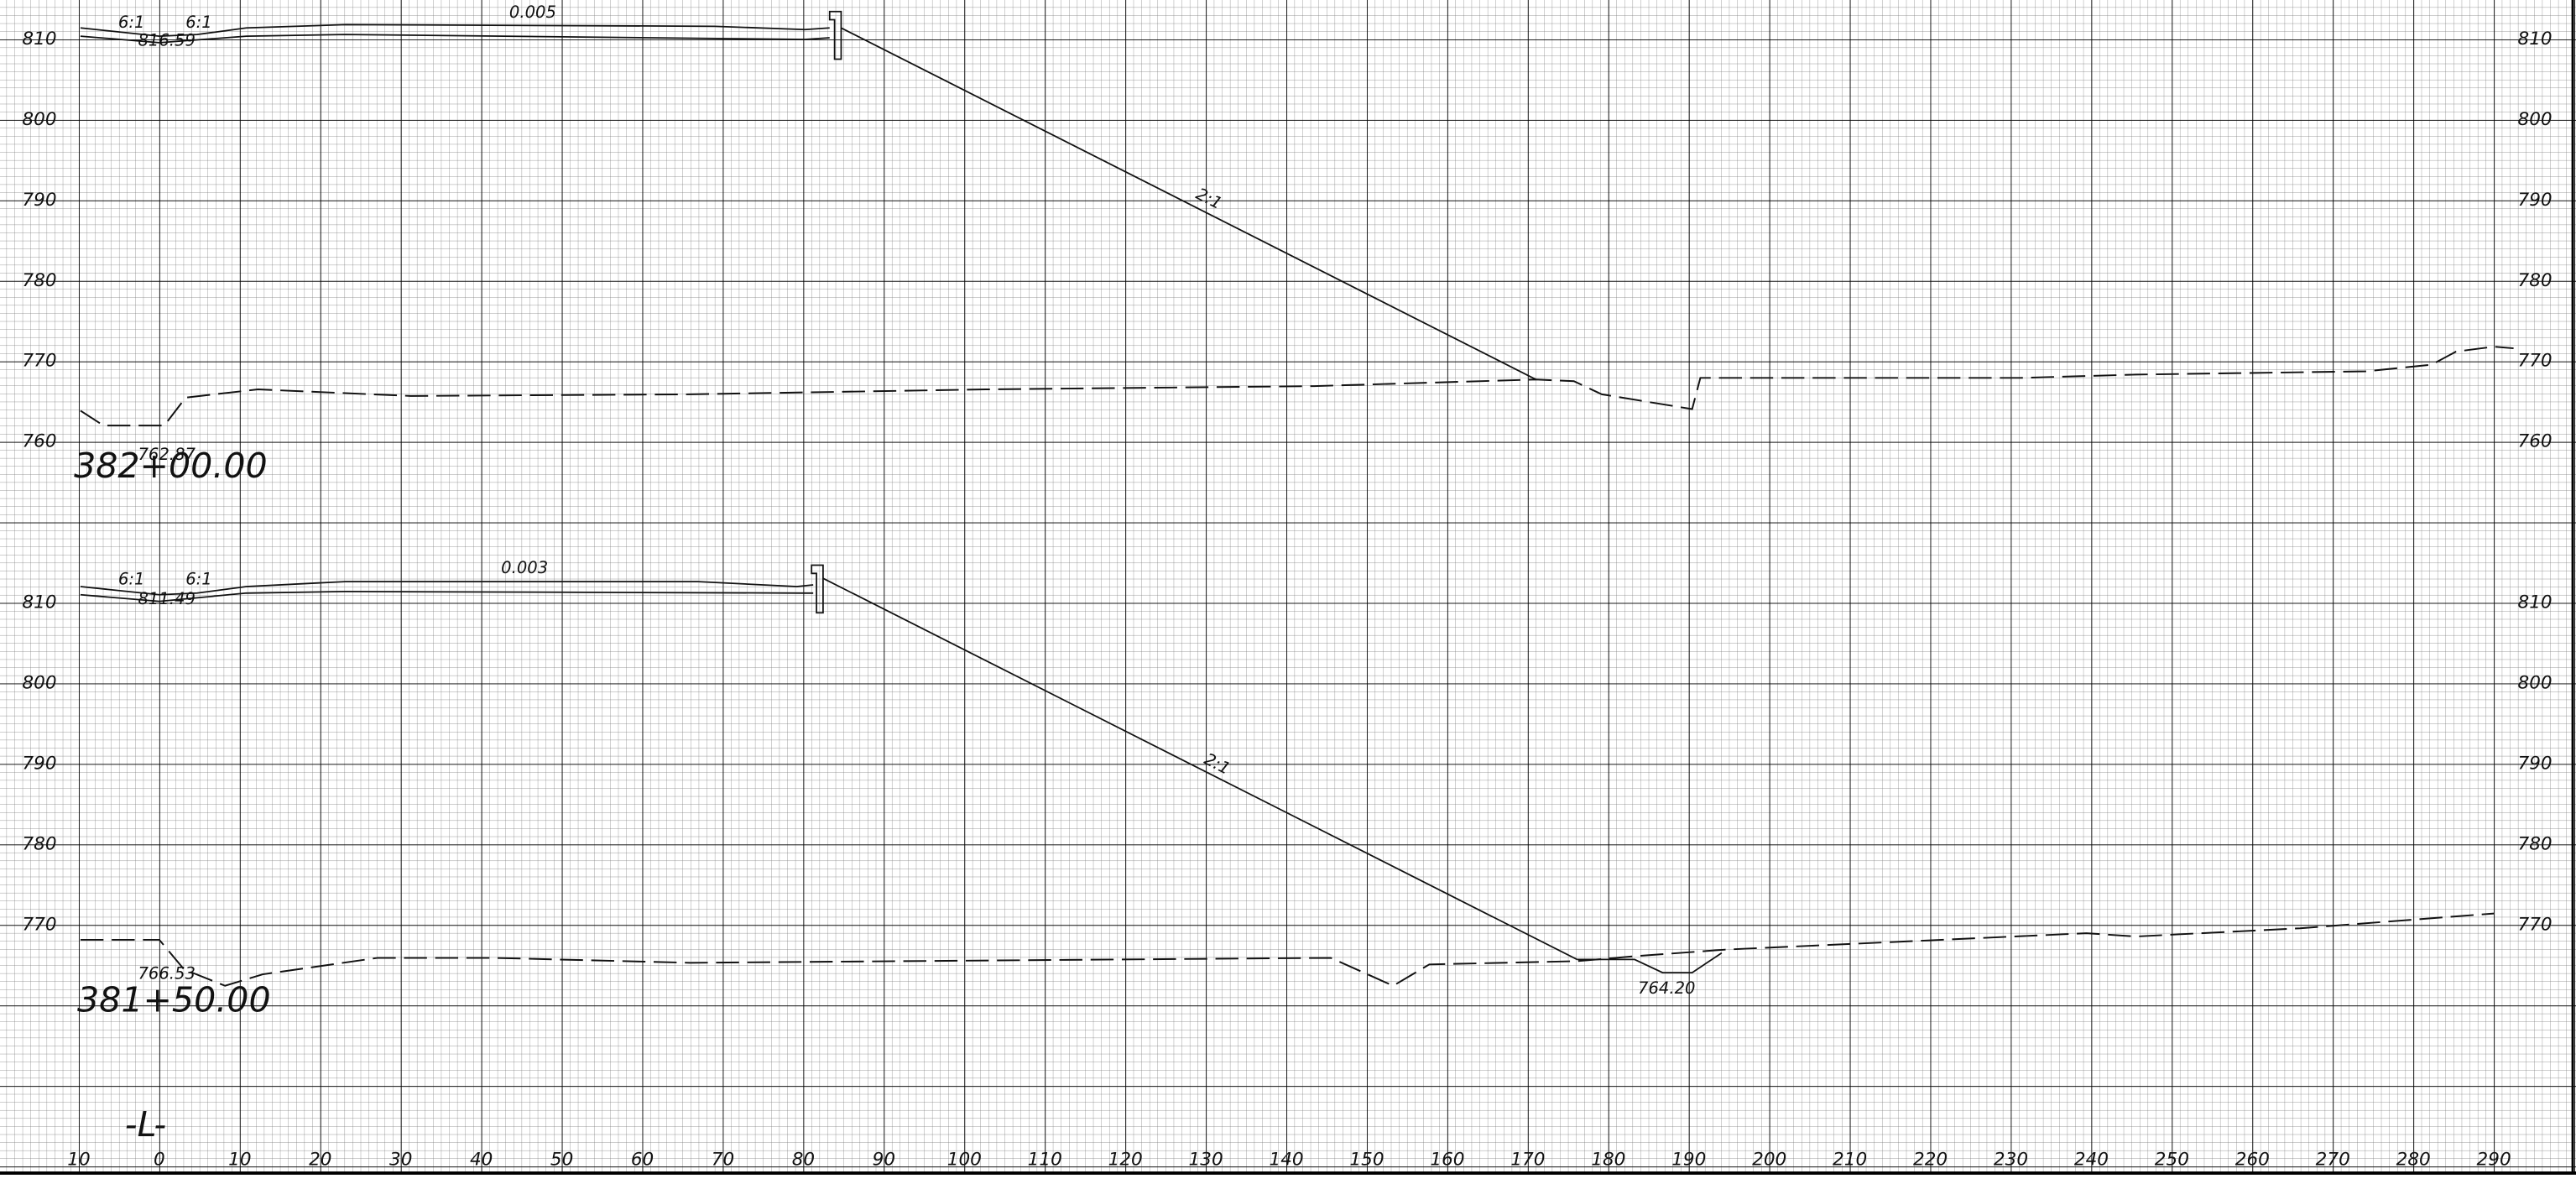 The height and width of the screenshot is (1179, 2576). Describe the element at coordinates (803, 1159) in the screenshot. I see `x-label: 80` at that location.